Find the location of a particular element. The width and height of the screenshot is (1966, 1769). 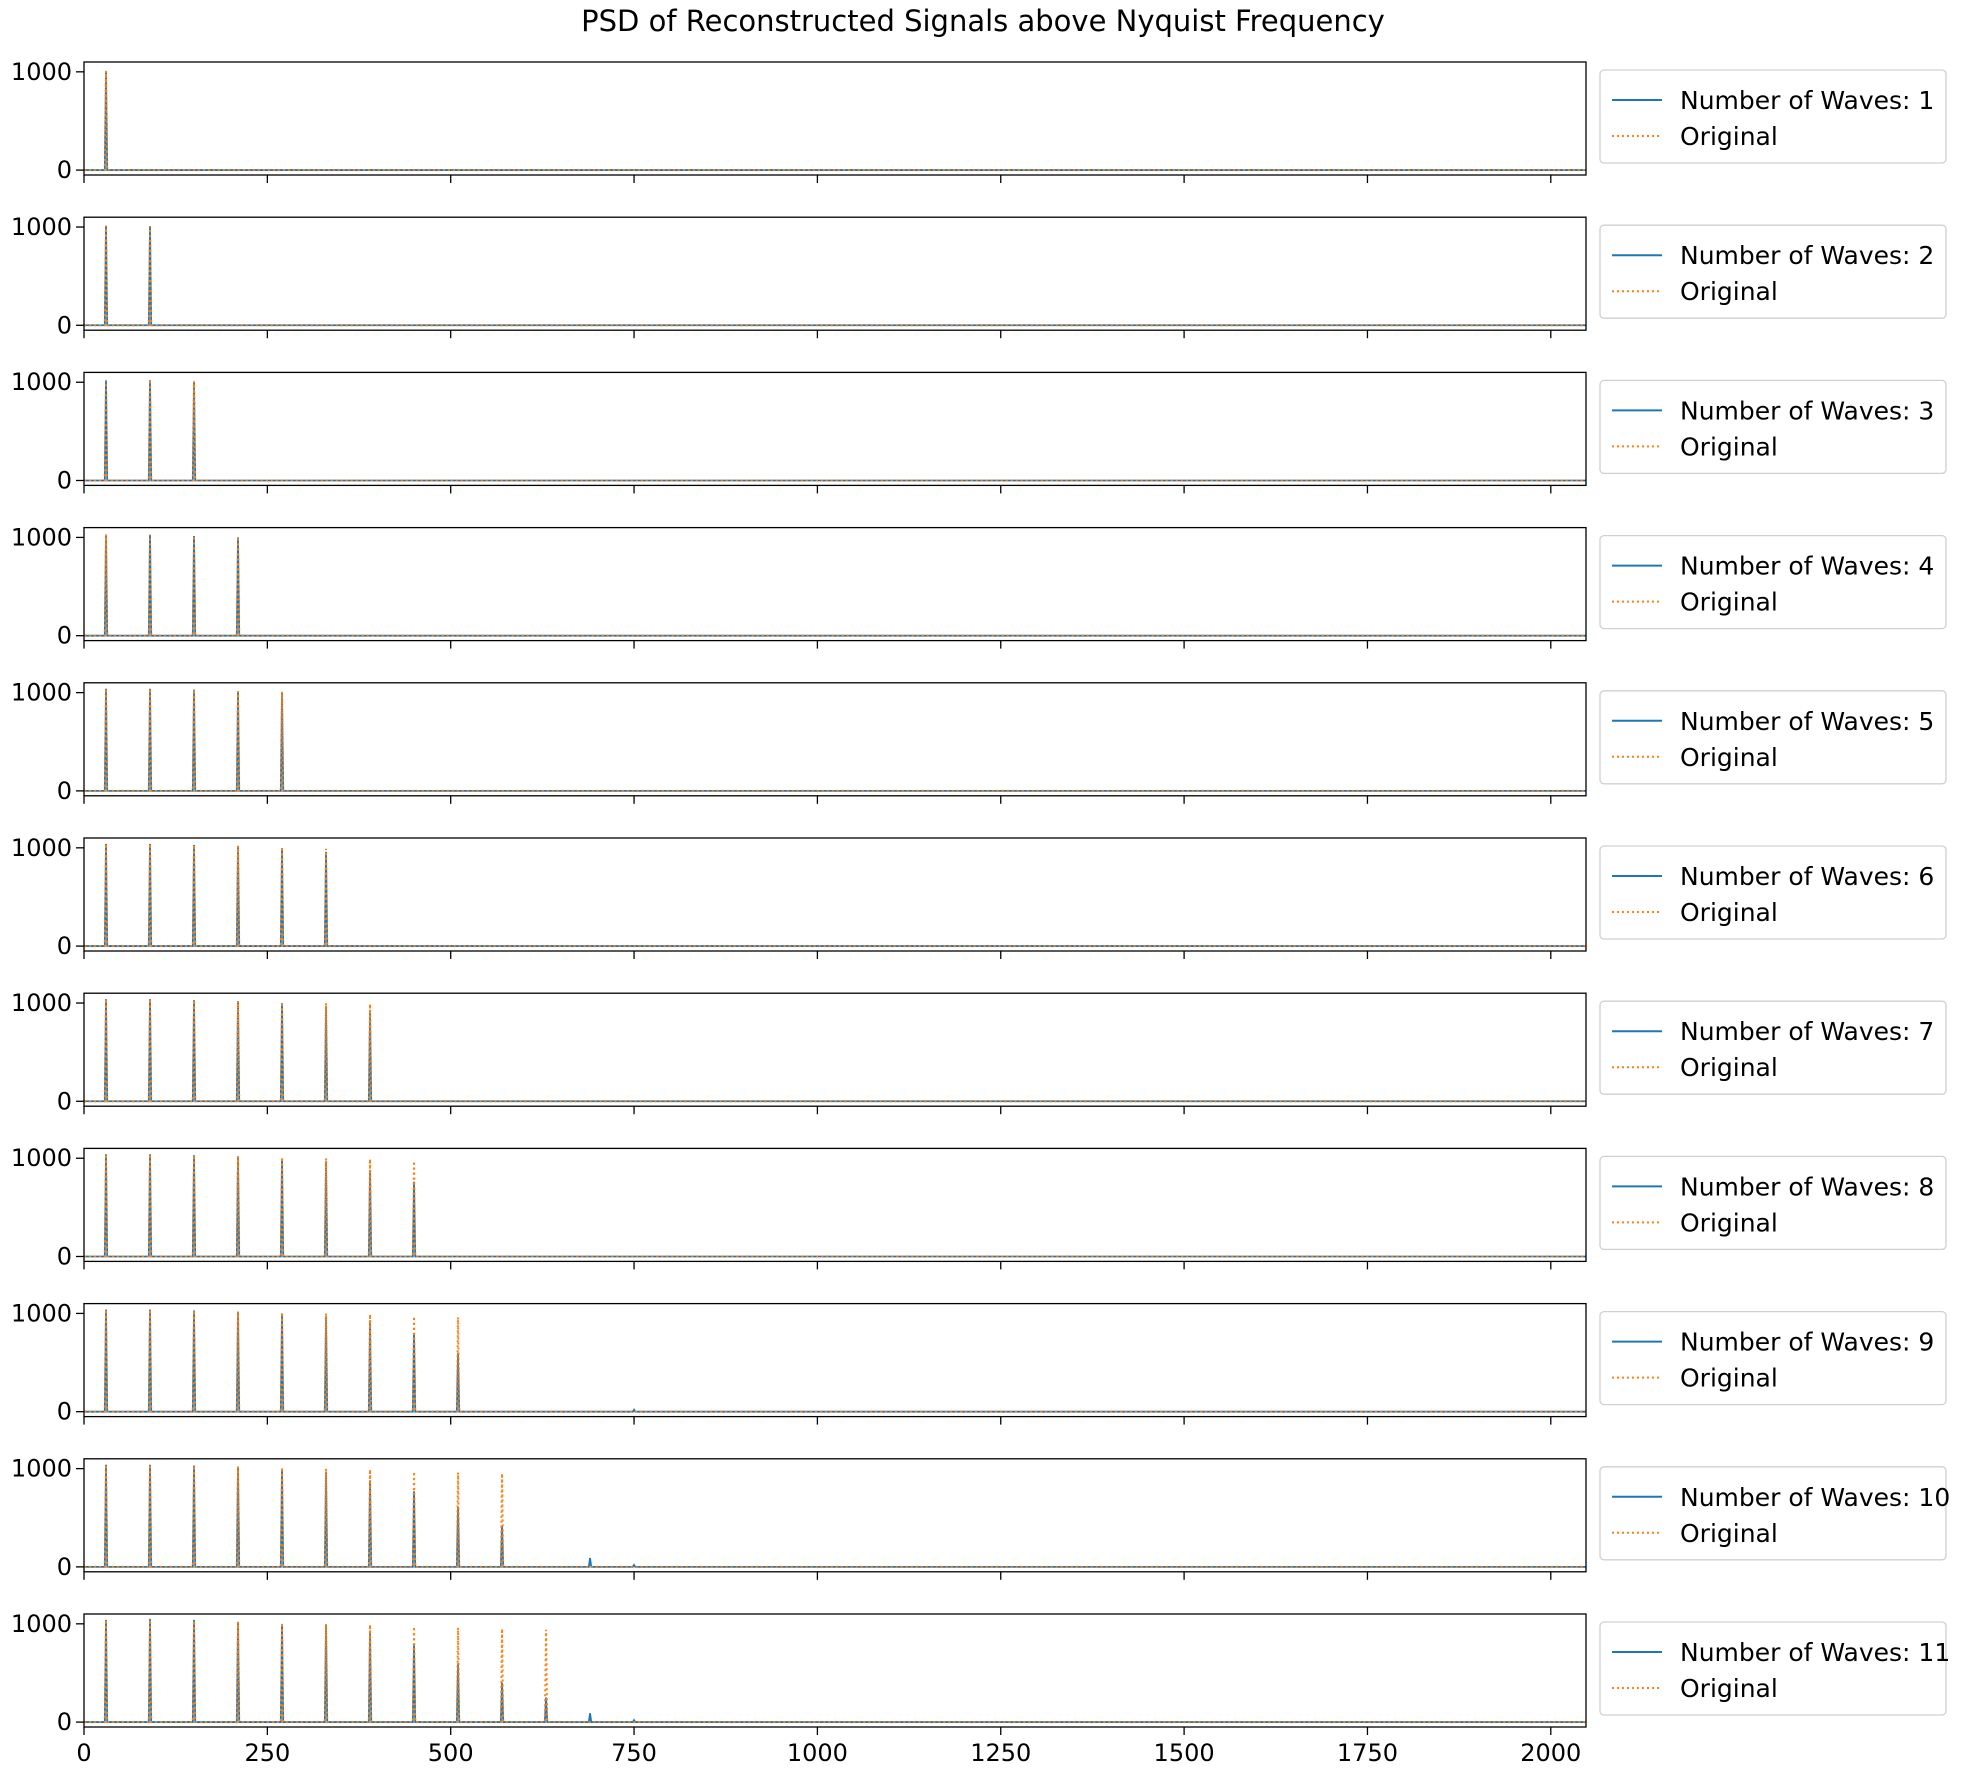

x-tick-label: 2000 is located at coordinates (1550, 1753).